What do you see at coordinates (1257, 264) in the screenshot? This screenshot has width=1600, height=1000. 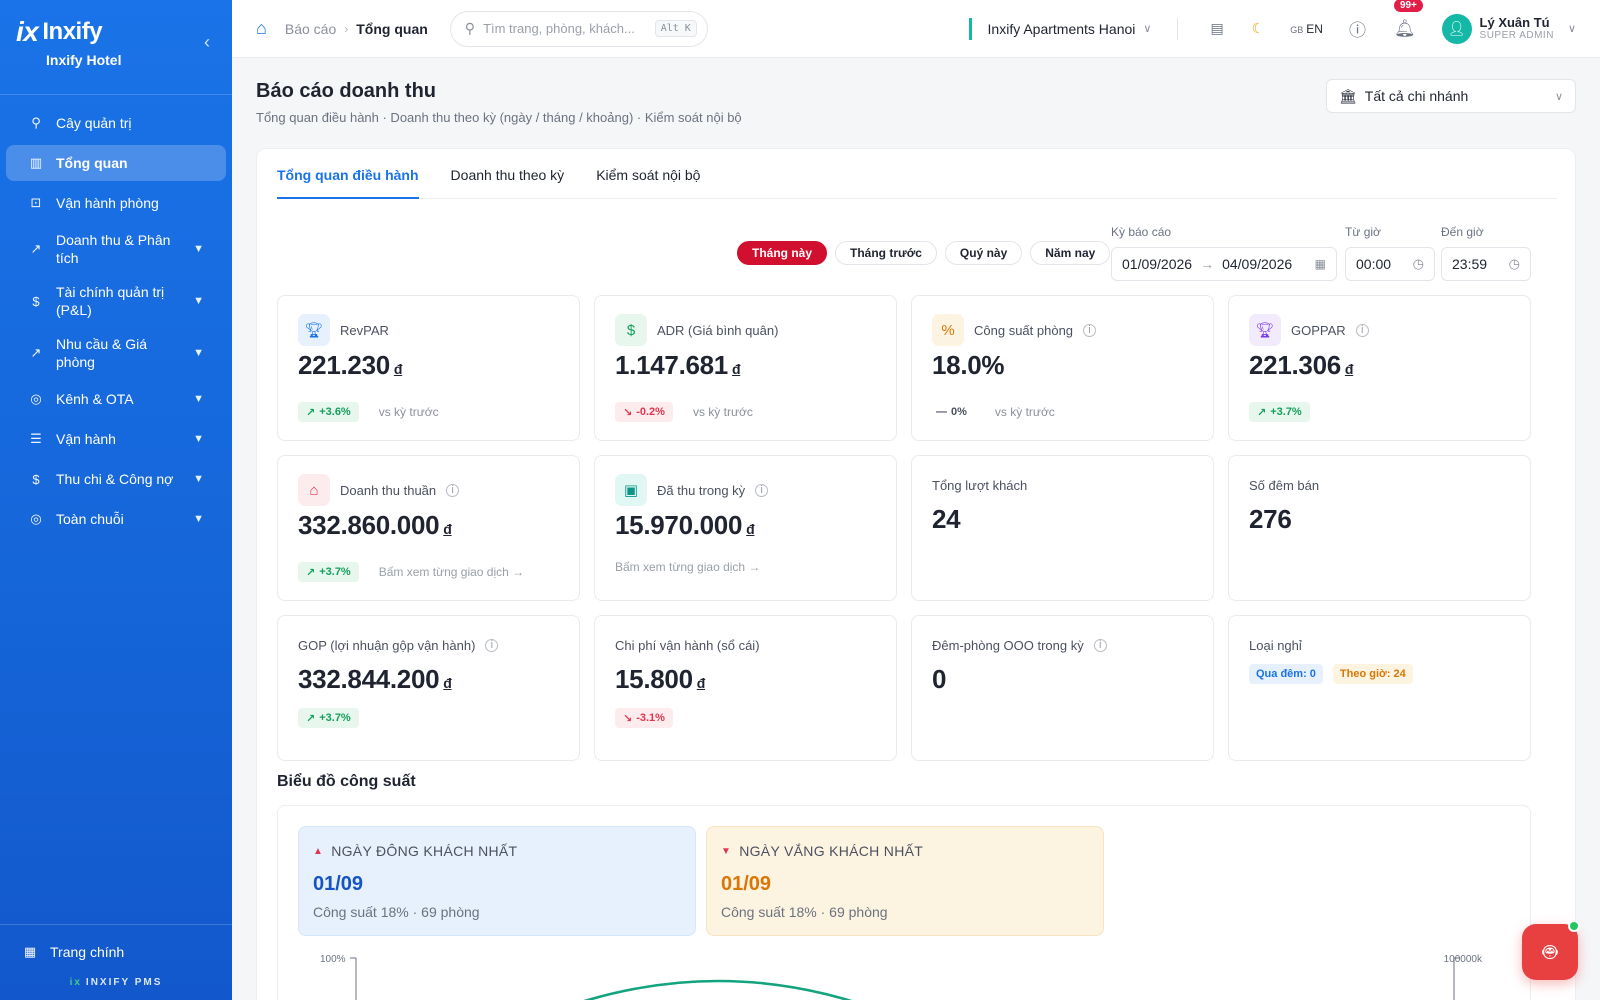 I see `date-to: 04/09/2026` at bounding box center [1257, 264].